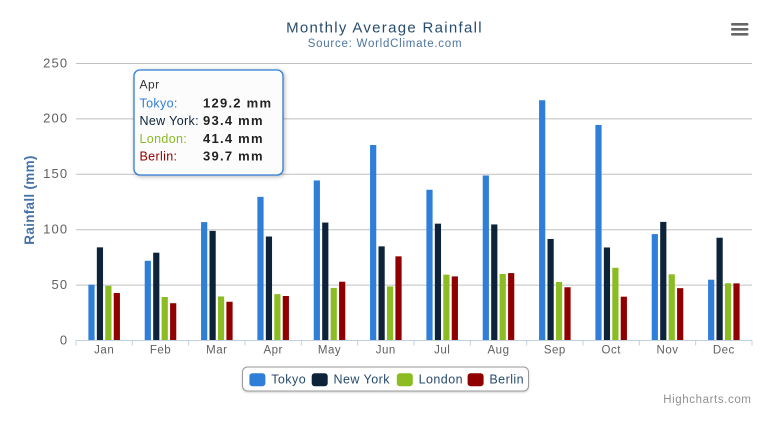  What do you see at coordinates (60, 284) in the screenshot?
I see `svg-text: 50` at bounding box center [60, 284].